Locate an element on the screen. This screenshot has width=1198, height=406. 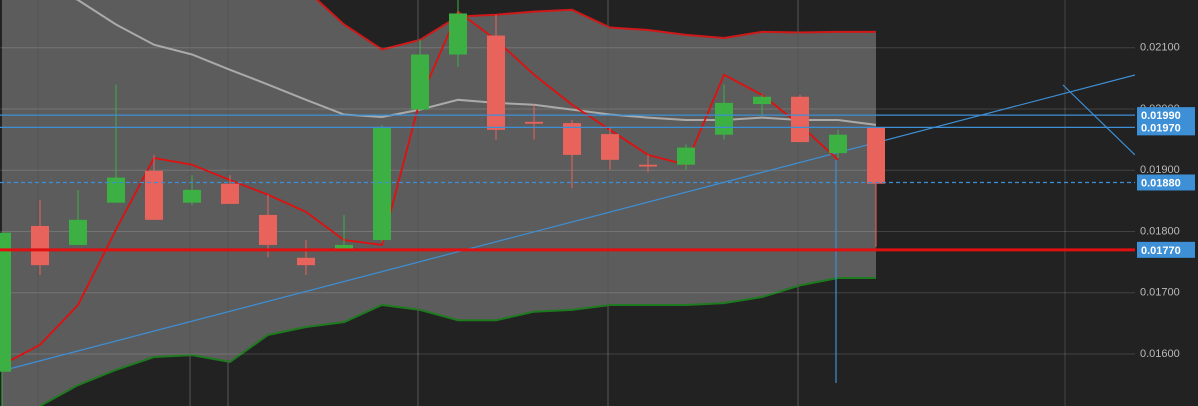
y-tick-label: 0.01900 is located at coordinates (1160, 170).